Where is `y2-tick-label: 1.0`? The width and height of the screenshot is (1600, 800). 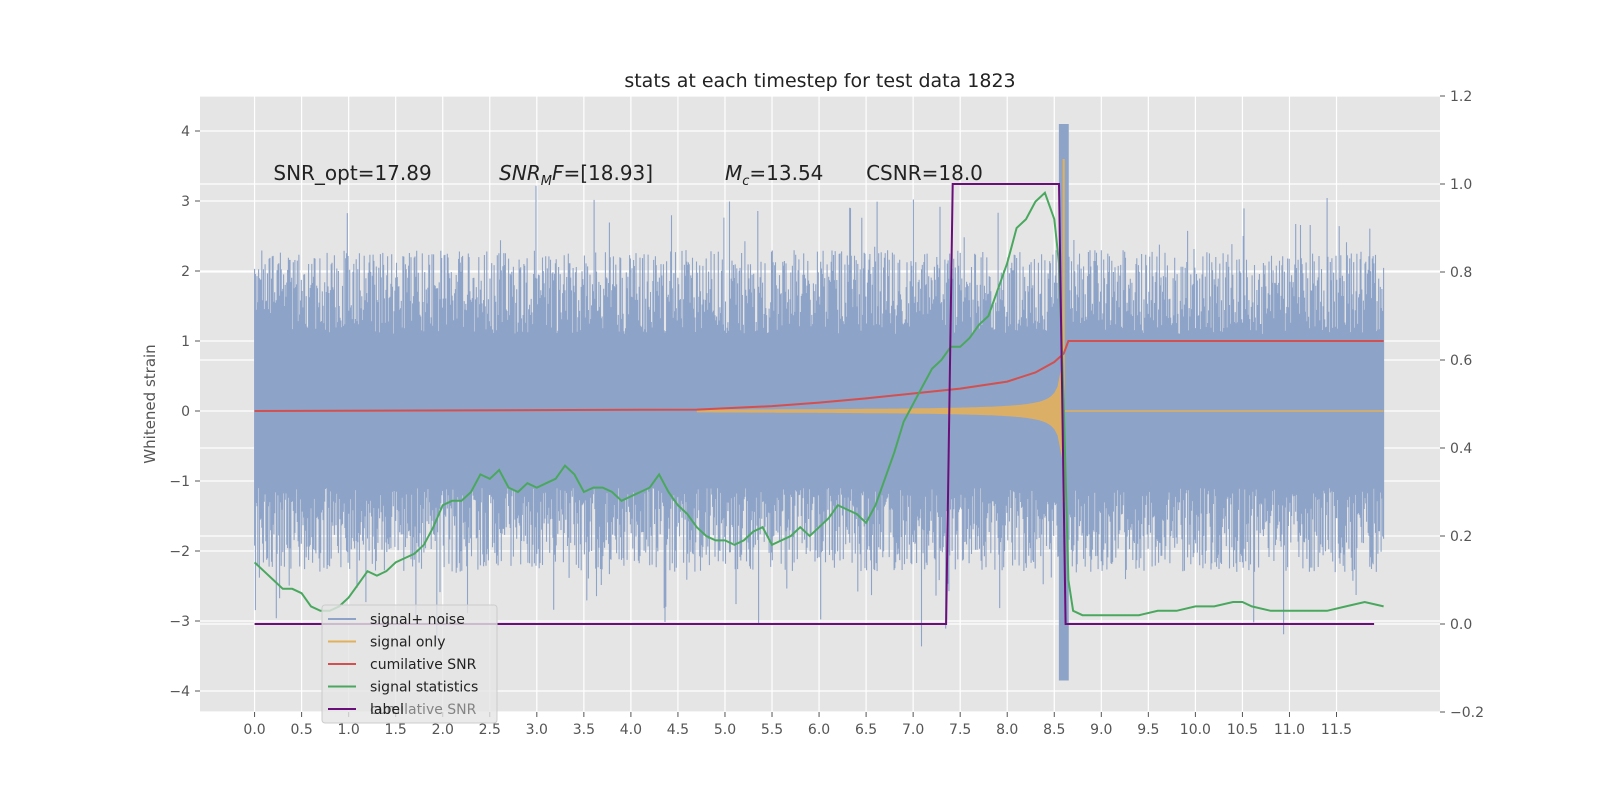
y2-tick-label: 1.0 is located at coordinates (1461, 185).